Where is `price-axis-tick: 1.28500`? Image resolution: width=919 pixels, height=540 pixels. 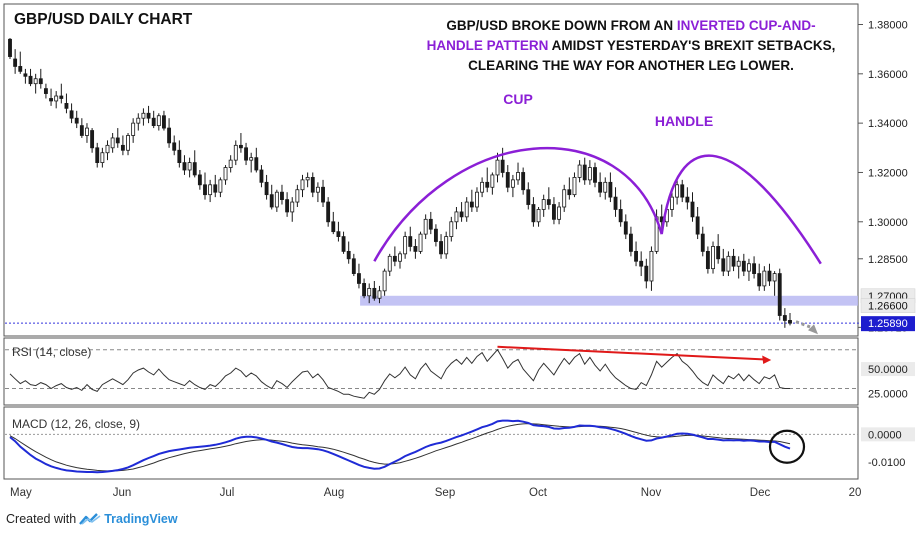
price-axis-tick: 1.28500 is located at coordinates (888, 260).